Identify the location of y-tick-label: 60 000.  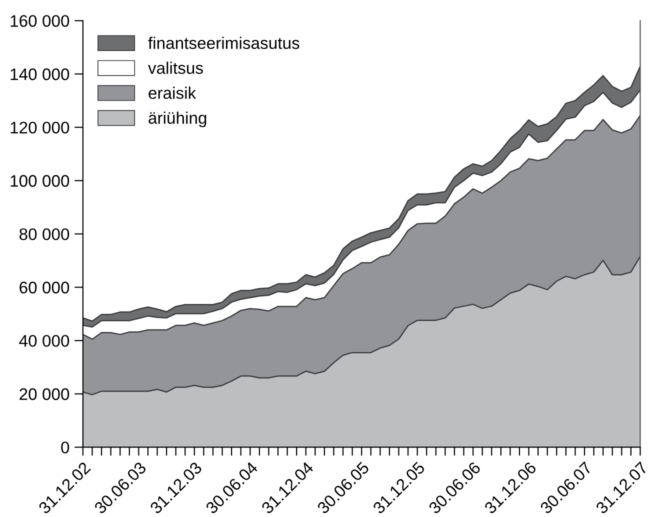
(45, 288).